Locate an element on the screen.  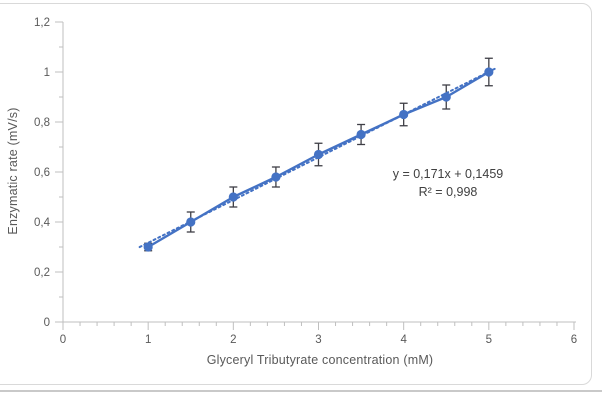
x-tick-label: 2 is located at coordinates (233, 340).